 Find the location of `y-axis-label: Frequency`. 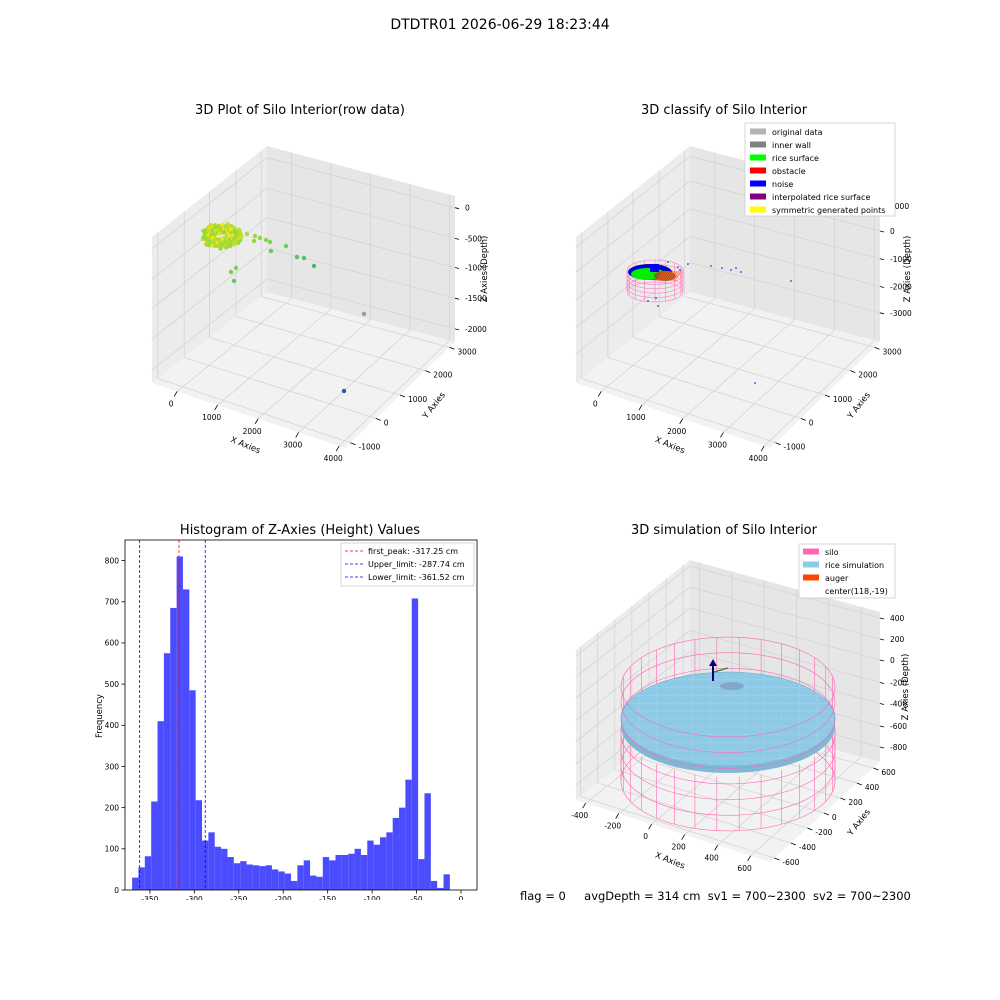

y-axis-label: Frequency is located at coordinates (100, 716).